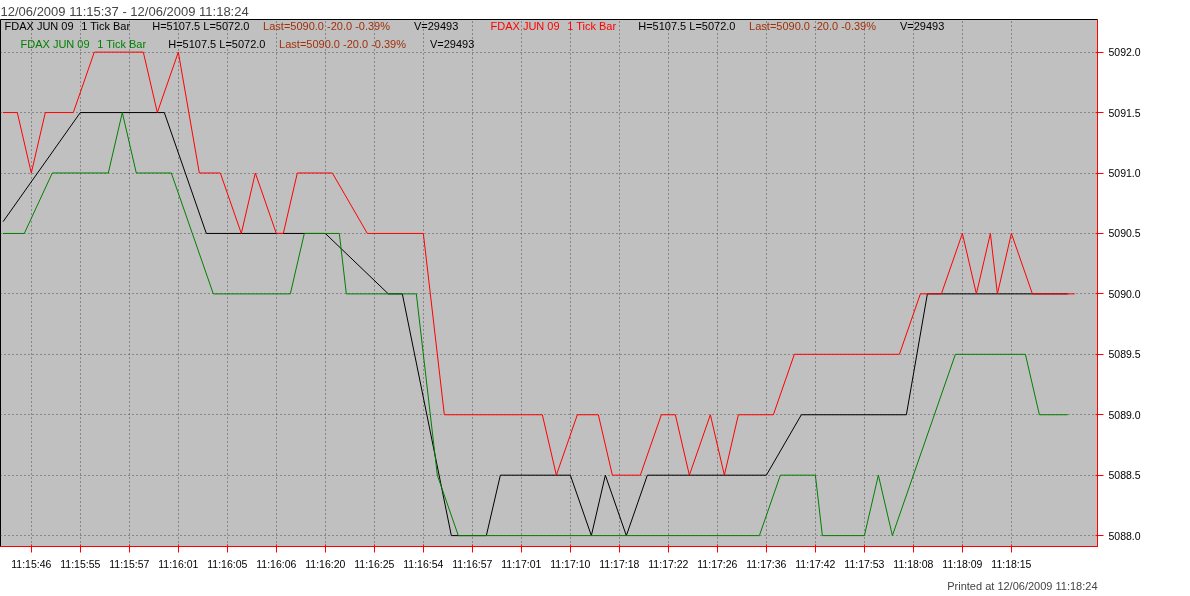  What do you see at coordinates (227, 563) in the screenshot?
I see `x-tick-label: 11:16:05` at bounding box center [227, 563].